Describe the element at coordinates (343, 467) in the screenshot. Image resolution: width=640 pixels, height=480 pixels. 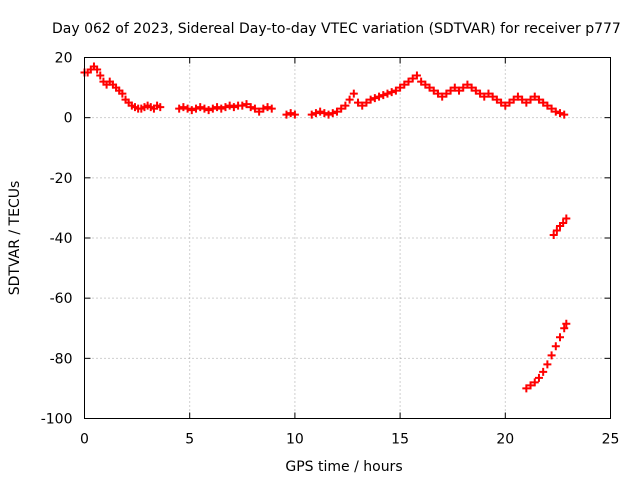
I see `x-axis-label: GPS time / hours` at that location.